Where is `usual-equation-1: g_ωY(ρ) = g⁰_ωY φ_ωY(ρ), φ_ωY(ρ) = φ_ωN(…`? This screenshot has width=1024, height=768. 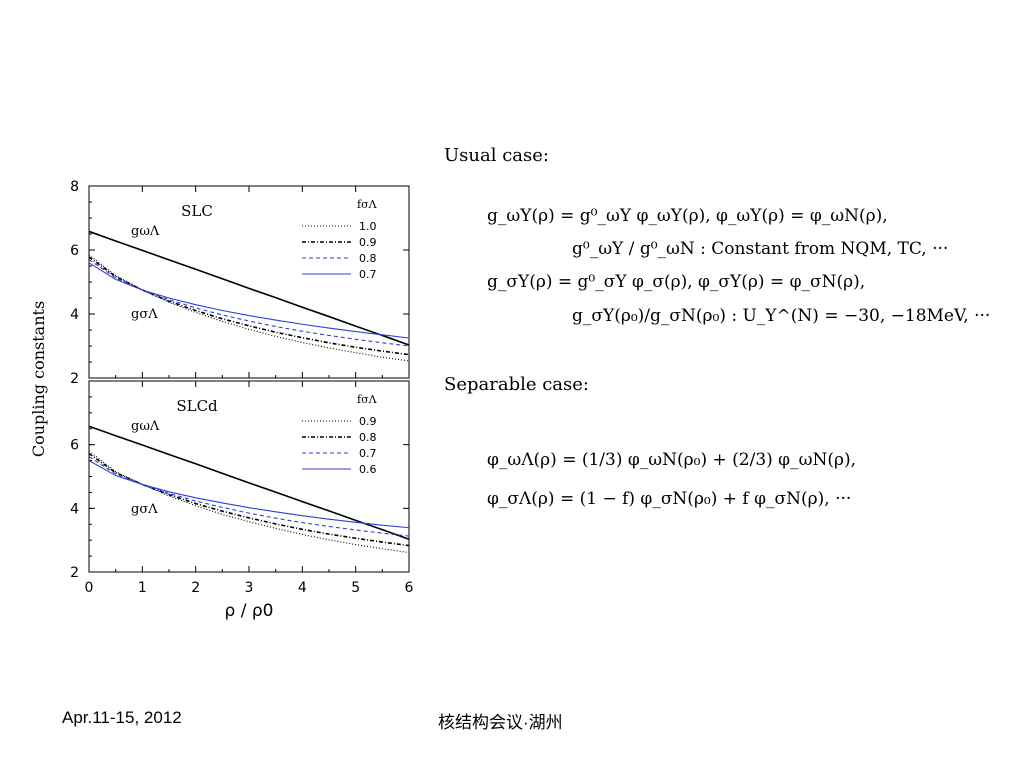 usual-equation-1: g_ωY(ρ) = g⁰_ωY φ_ωY(ρ), φ_ωY(ρ) = φ_ωN(… is located at coordinates (687, 216).